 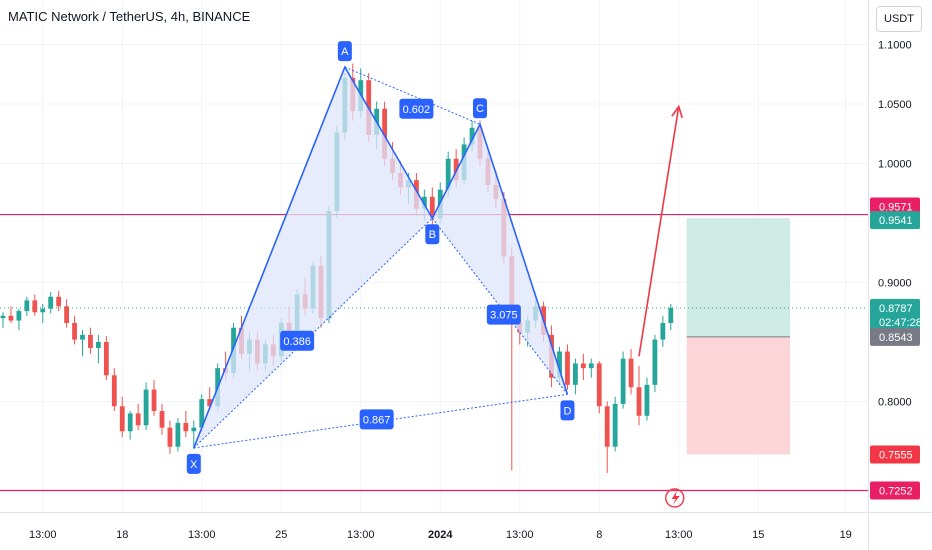 I want to click on pattern-point-label: D, so click(x=567, y=411).